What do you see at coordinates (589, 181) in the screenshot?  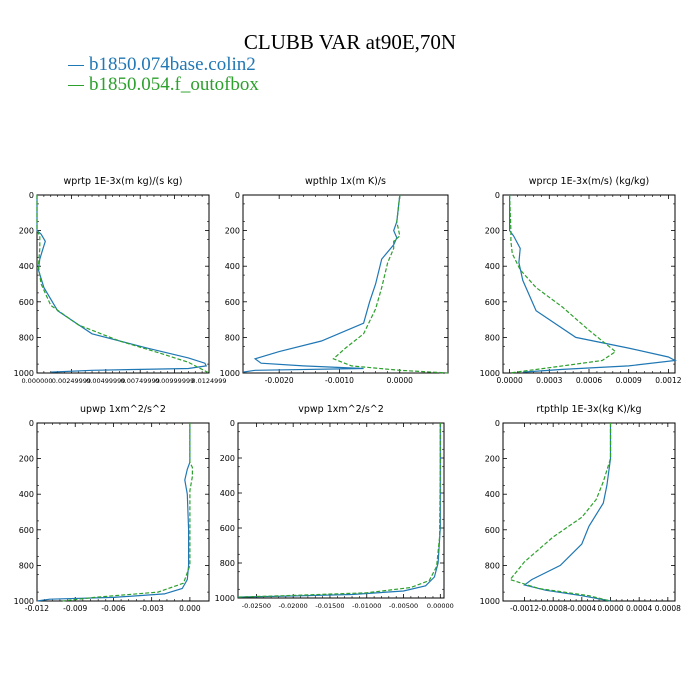 I see `panel-3-title: wprcp 1E-3x(m/s) (kg/kg)` at bounding box center [589, 181].